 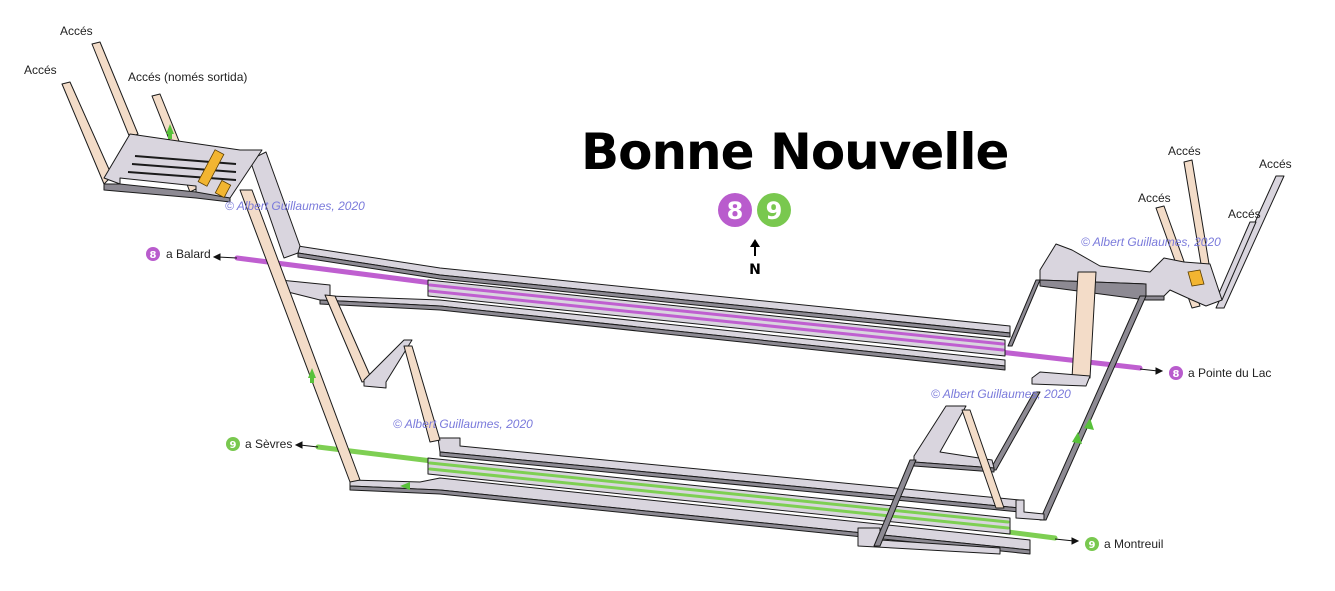 I want to click on line8-west-badge, so click(x=153, y=254).